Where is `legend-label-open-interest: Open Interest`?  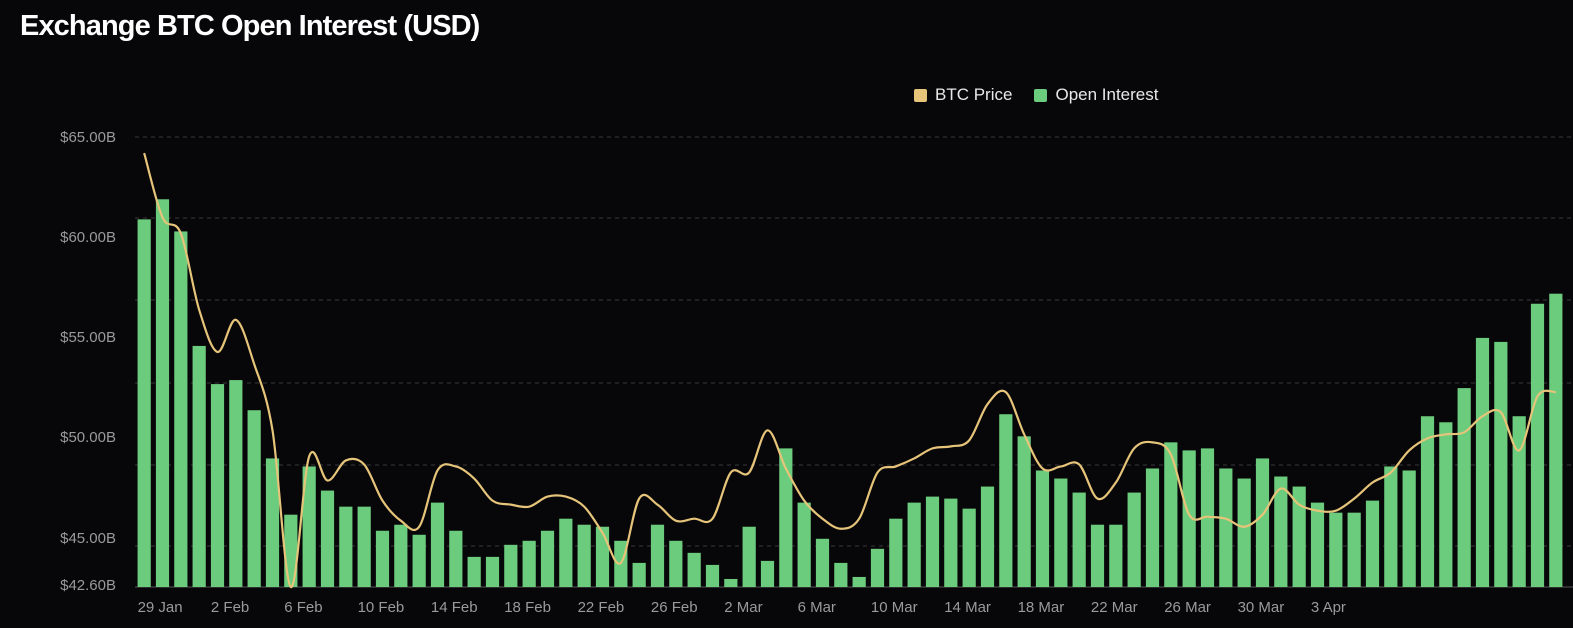 legend-label-open-interest: Open Interest is located at coordinates (1107, 94).